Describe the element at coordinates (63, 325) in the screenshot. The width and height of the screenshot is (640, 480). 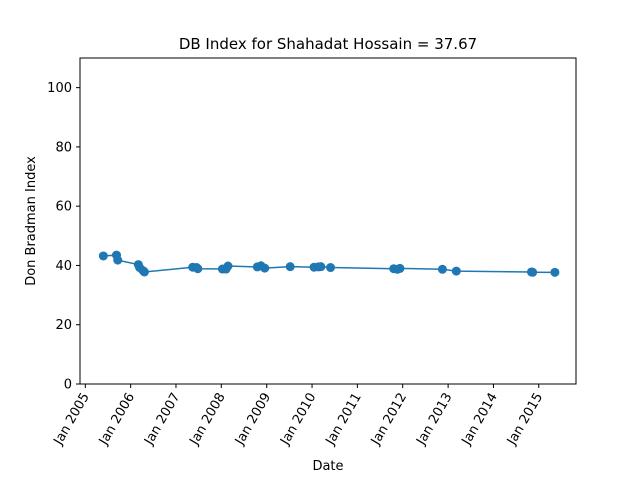
I see `y-tick-label: 20` at that location.